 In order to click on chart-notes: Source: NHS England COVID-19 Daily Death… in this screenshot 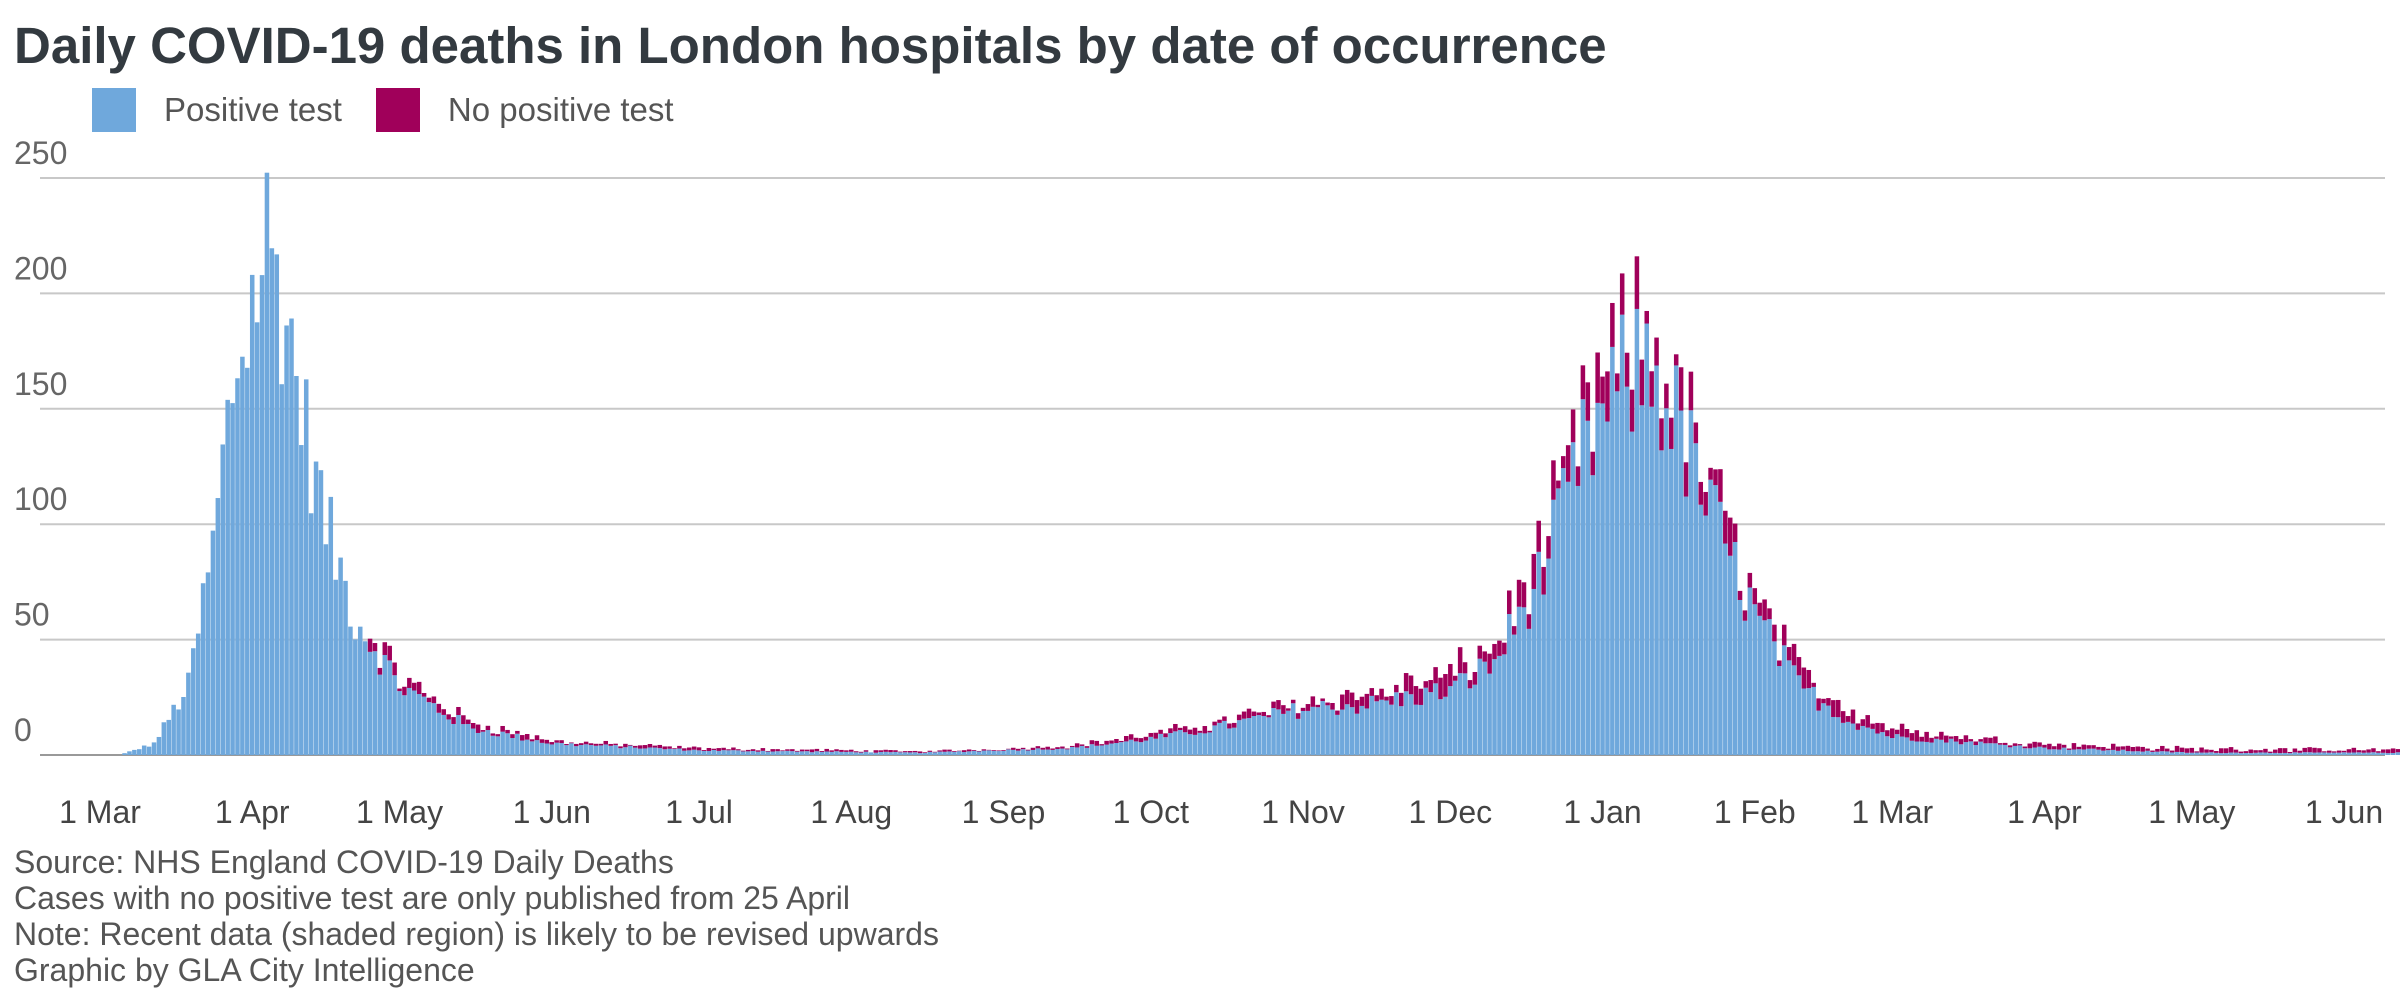, I will do `click(476, 916)`.